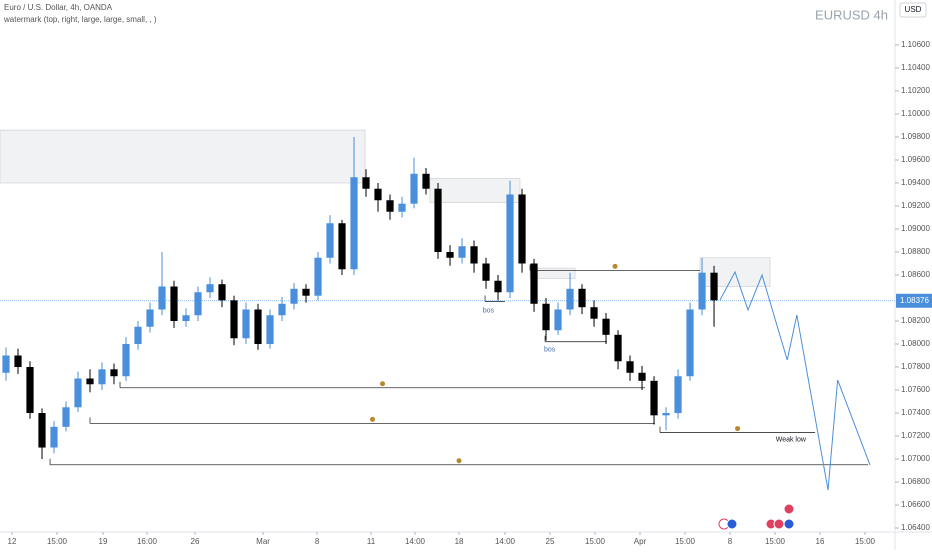 This screenshot has height=555, width=932. I want to click on y-tick-label: 1.10600, so click(915, 44).